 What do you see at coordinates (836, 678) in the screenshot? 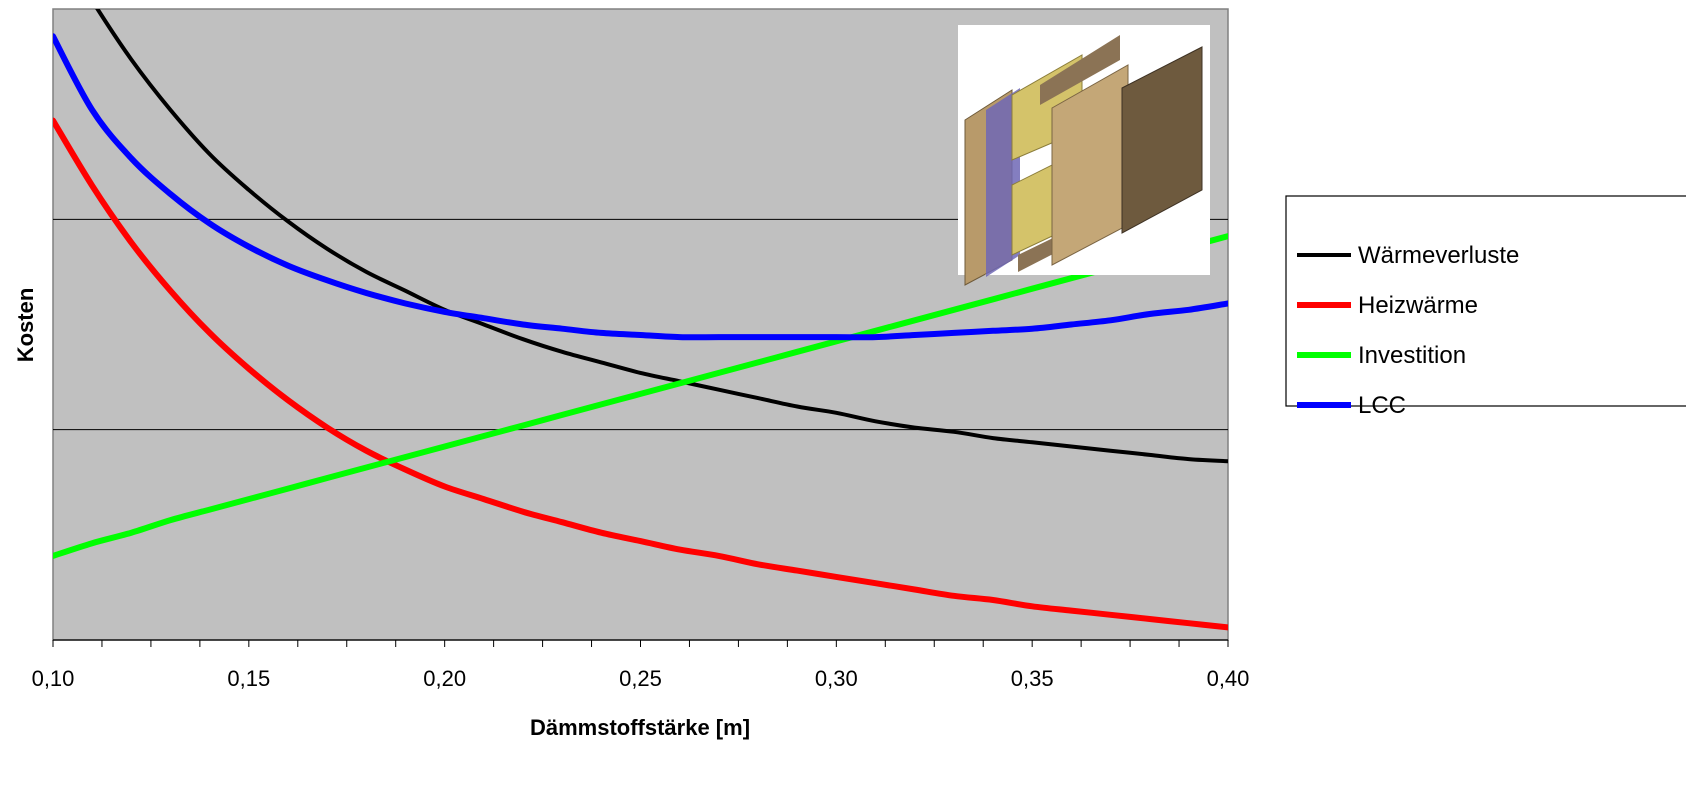
I see `x-tick-label: 0,30` at bounding box center [836, 678].